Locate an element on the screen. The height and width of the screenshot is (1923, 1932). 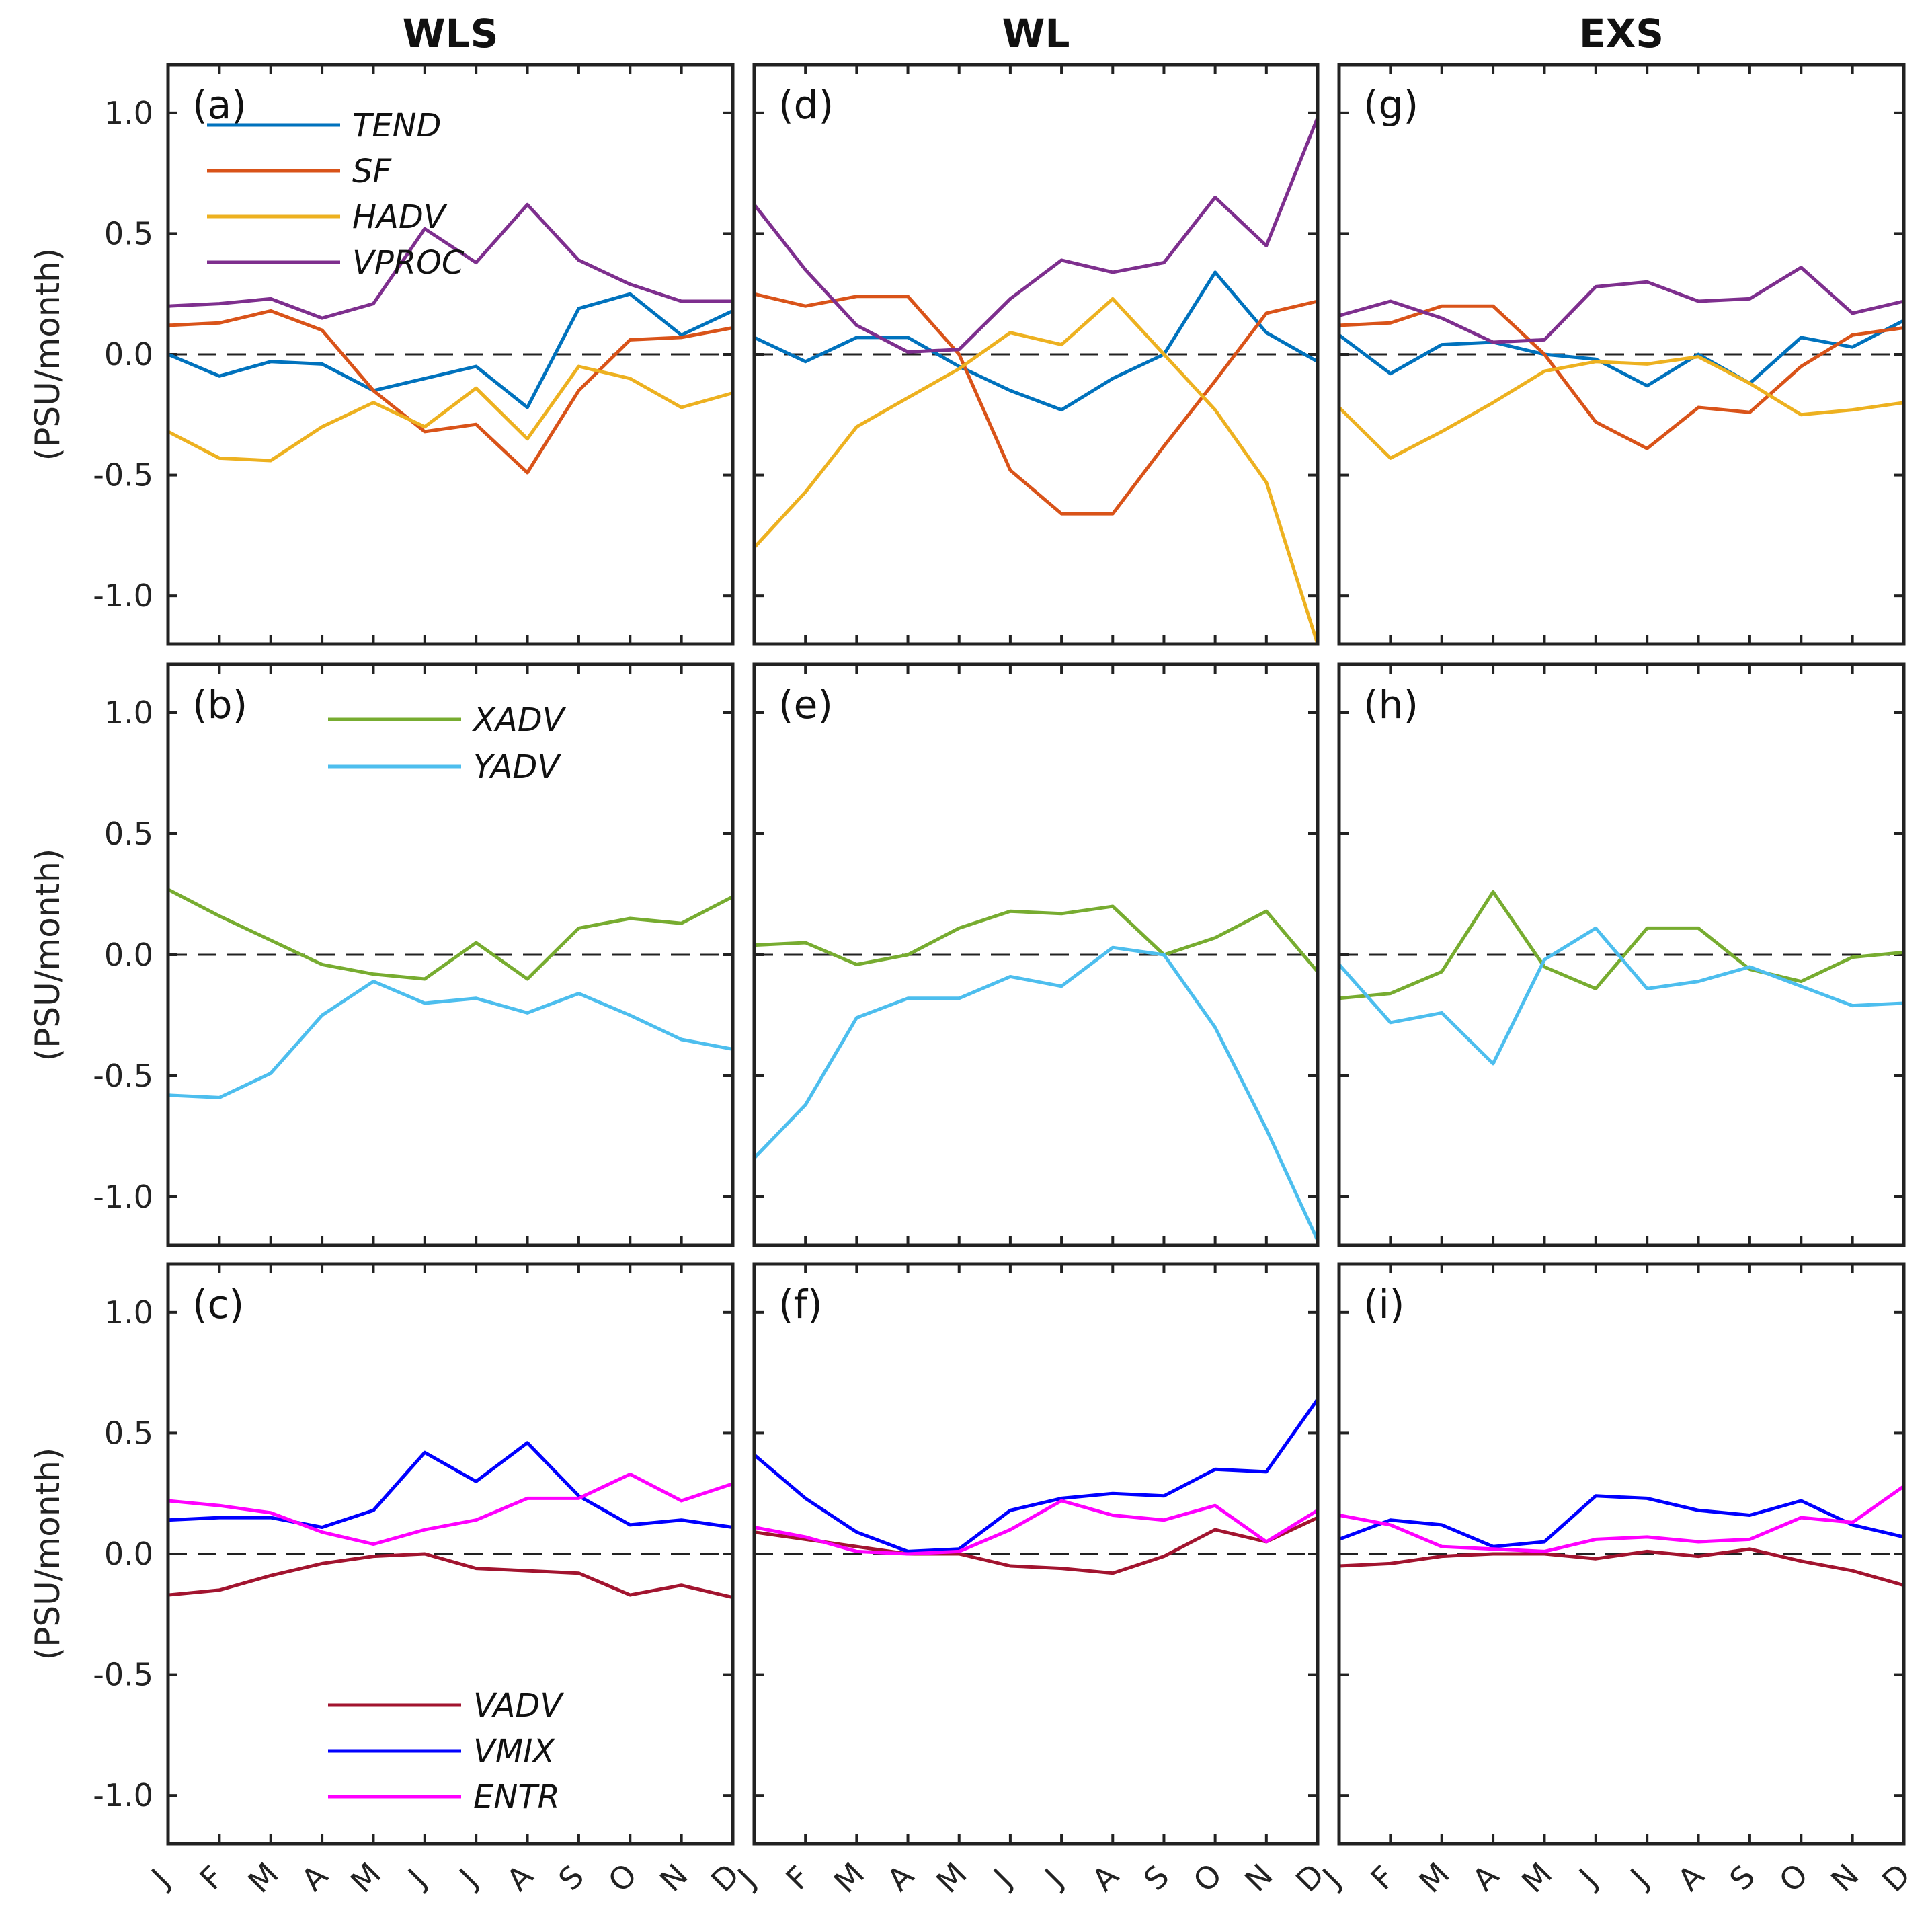
panel-i: J F M A M J J A S O N D(i) is located at coordinates (1615, 1581).